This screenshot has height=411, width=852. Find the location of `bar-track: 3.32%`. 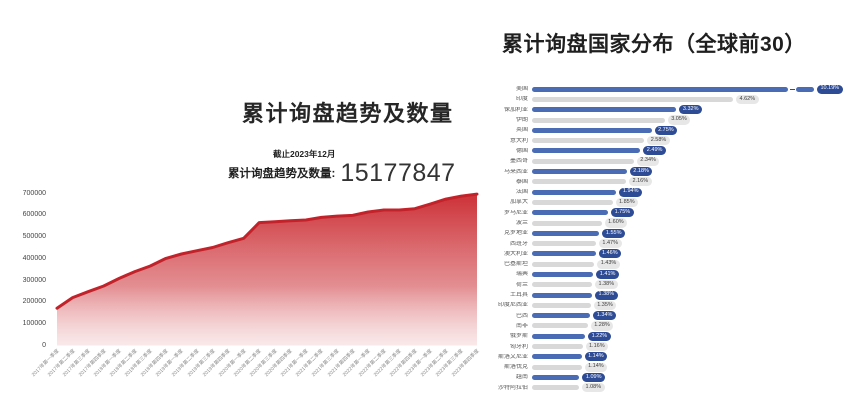

bar-track: 3.32% is located at coordinates (691, 110).